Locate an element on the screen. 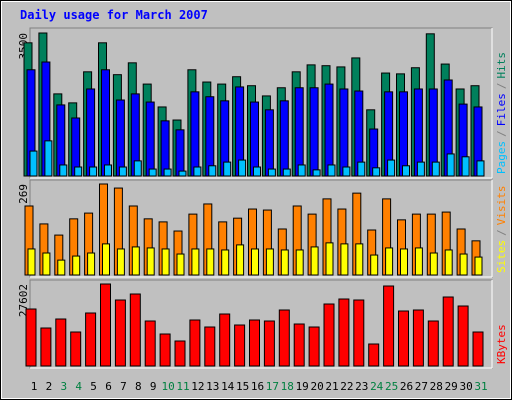 The width and height of the screenshot is (512, 400). x-tick-label: 31 is located at coordinates (480, 386).